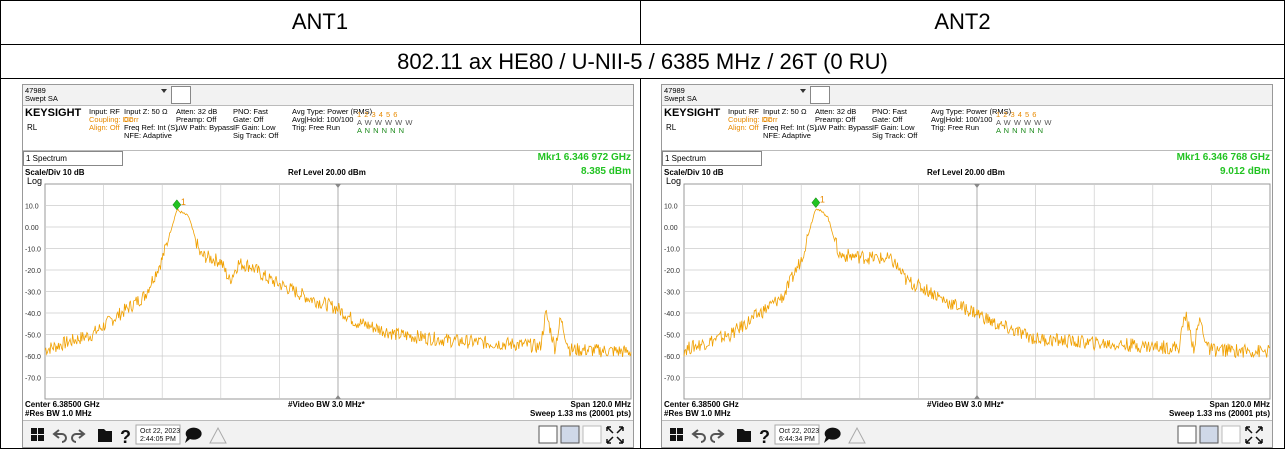 This screenshot has height=449, width=1285. Describe the element at coordinates (183, 202) in the screenshot. I see `marker-number: 1` at that location.